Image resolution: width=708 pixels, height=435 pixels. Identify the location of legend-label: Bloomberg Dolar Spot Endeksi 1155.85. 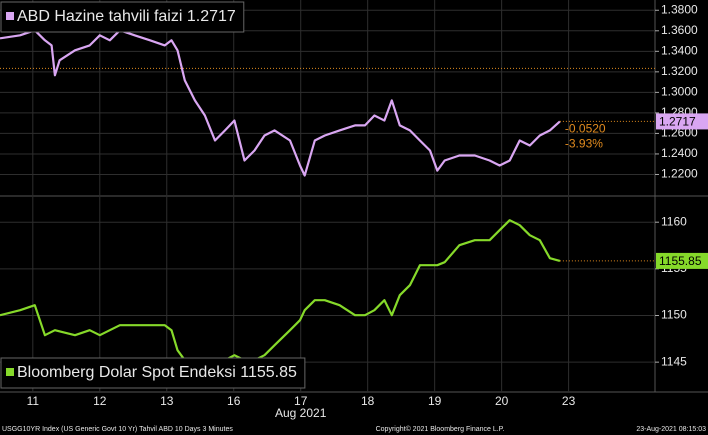
(157, 372).